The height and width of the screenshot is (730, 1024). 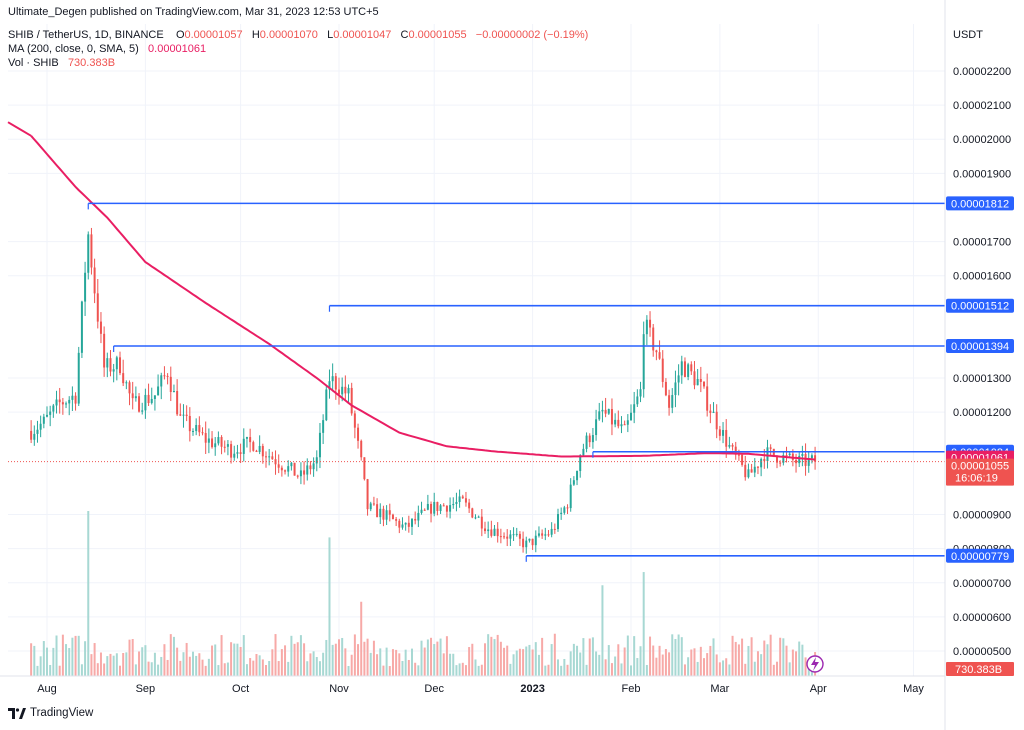 I want to click on volume-tag: 730.383B, so click(x=978, y=670).